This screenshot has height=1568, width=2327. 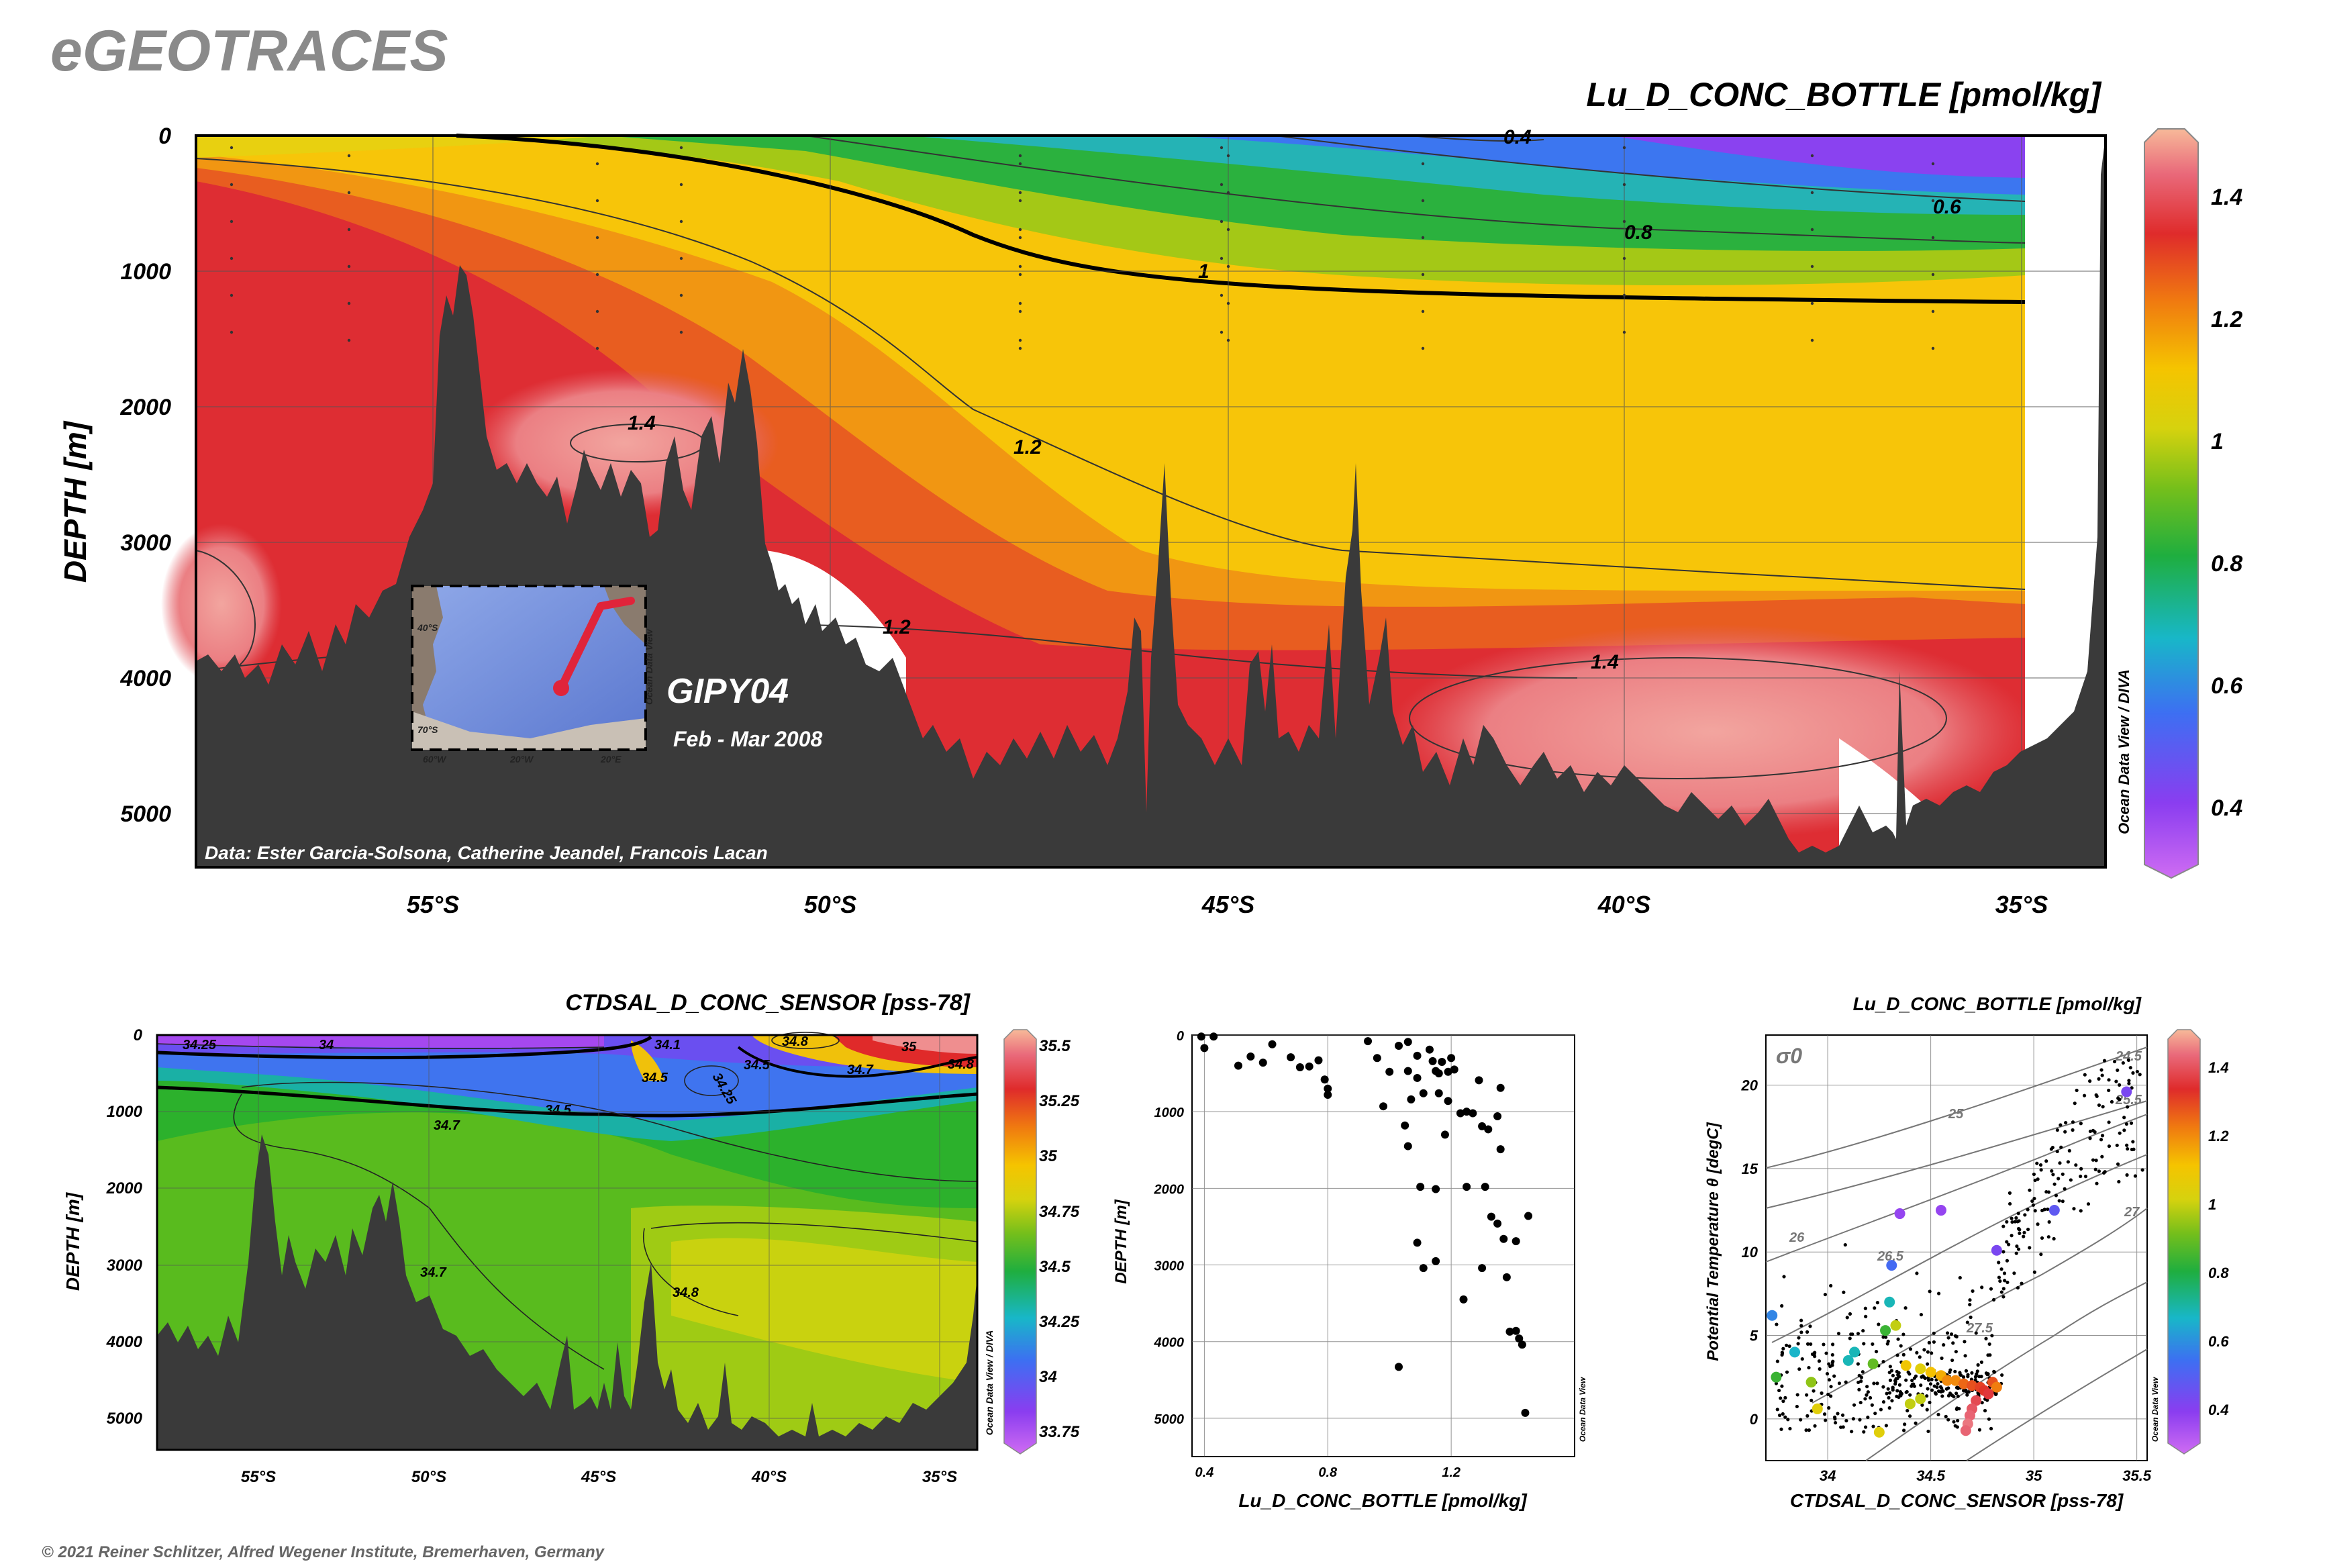 I want to click on ts-colored-points, so click(x=1949, y=1262).